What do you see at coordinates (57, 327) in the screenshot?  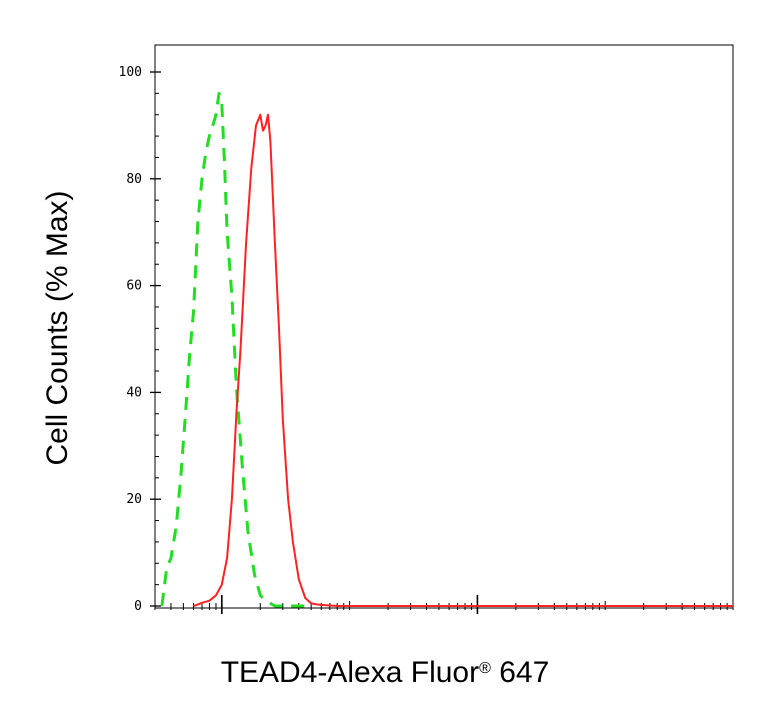 I see `y-axis-title: Cell Counts (% Max)` at bounding box center [57, 327].